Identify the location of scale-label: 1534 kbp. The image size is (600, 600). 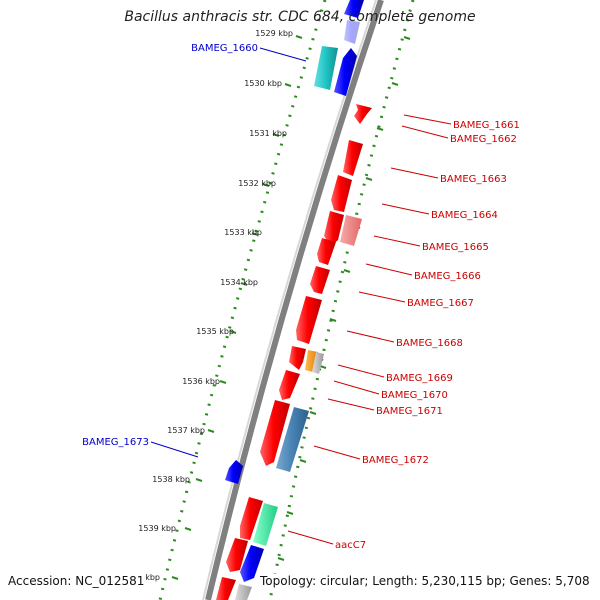
(239, 282).